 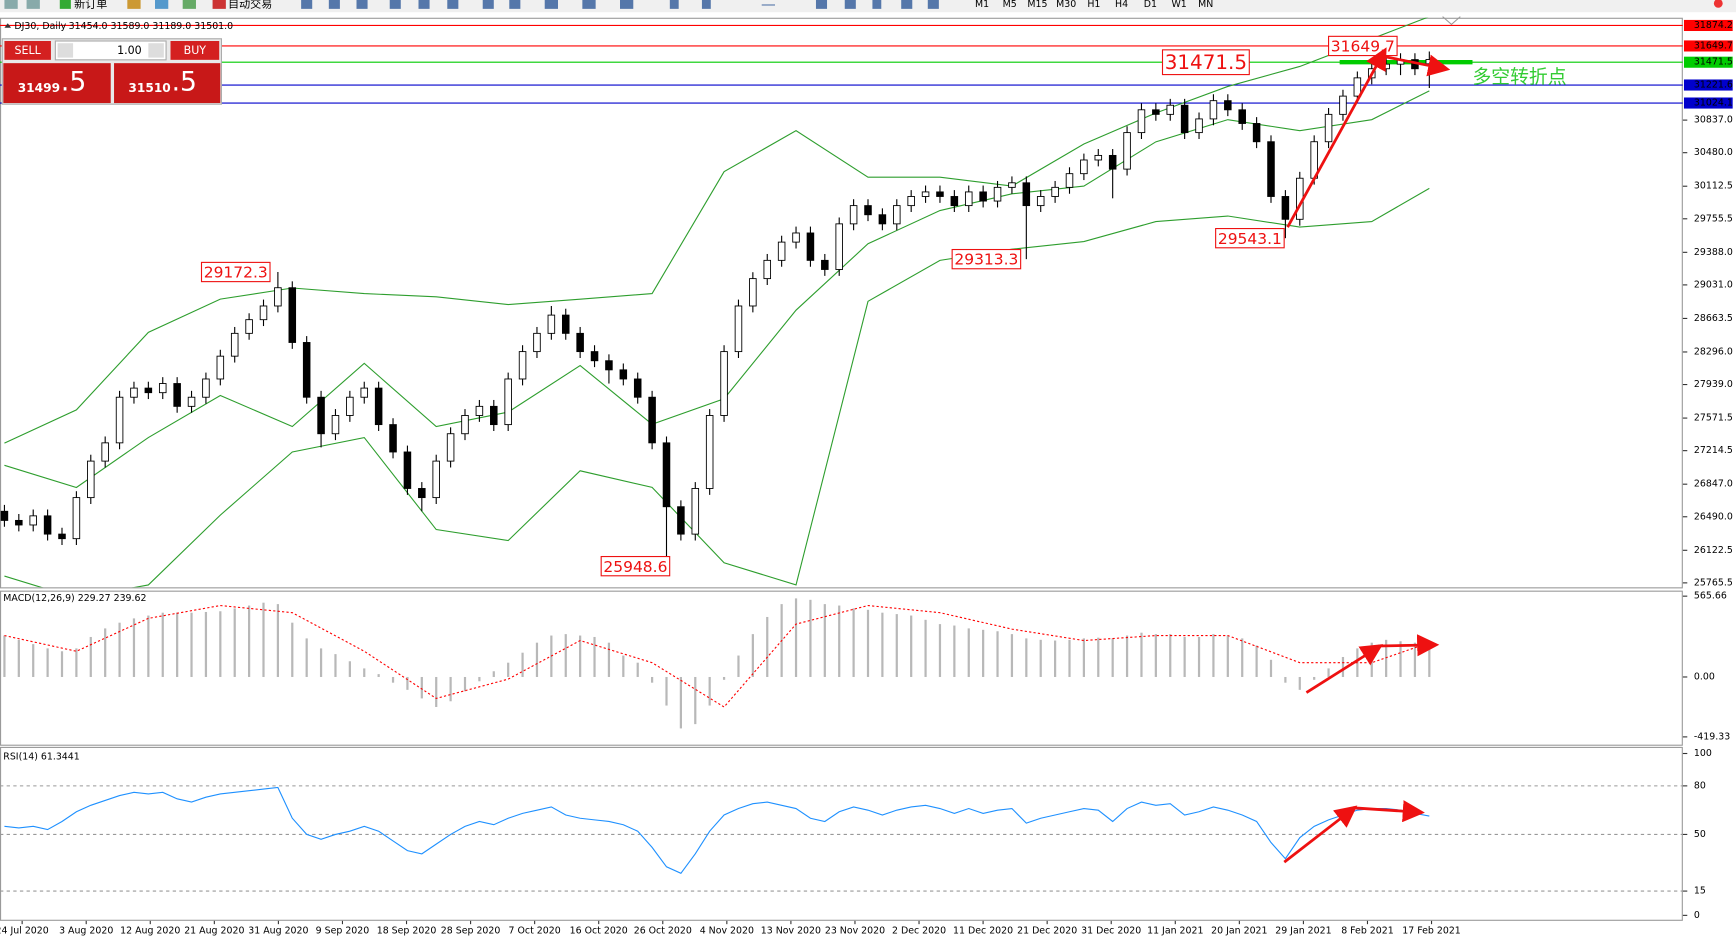 I want to click on bid-fraction: .5, so click(x=73, y=82).